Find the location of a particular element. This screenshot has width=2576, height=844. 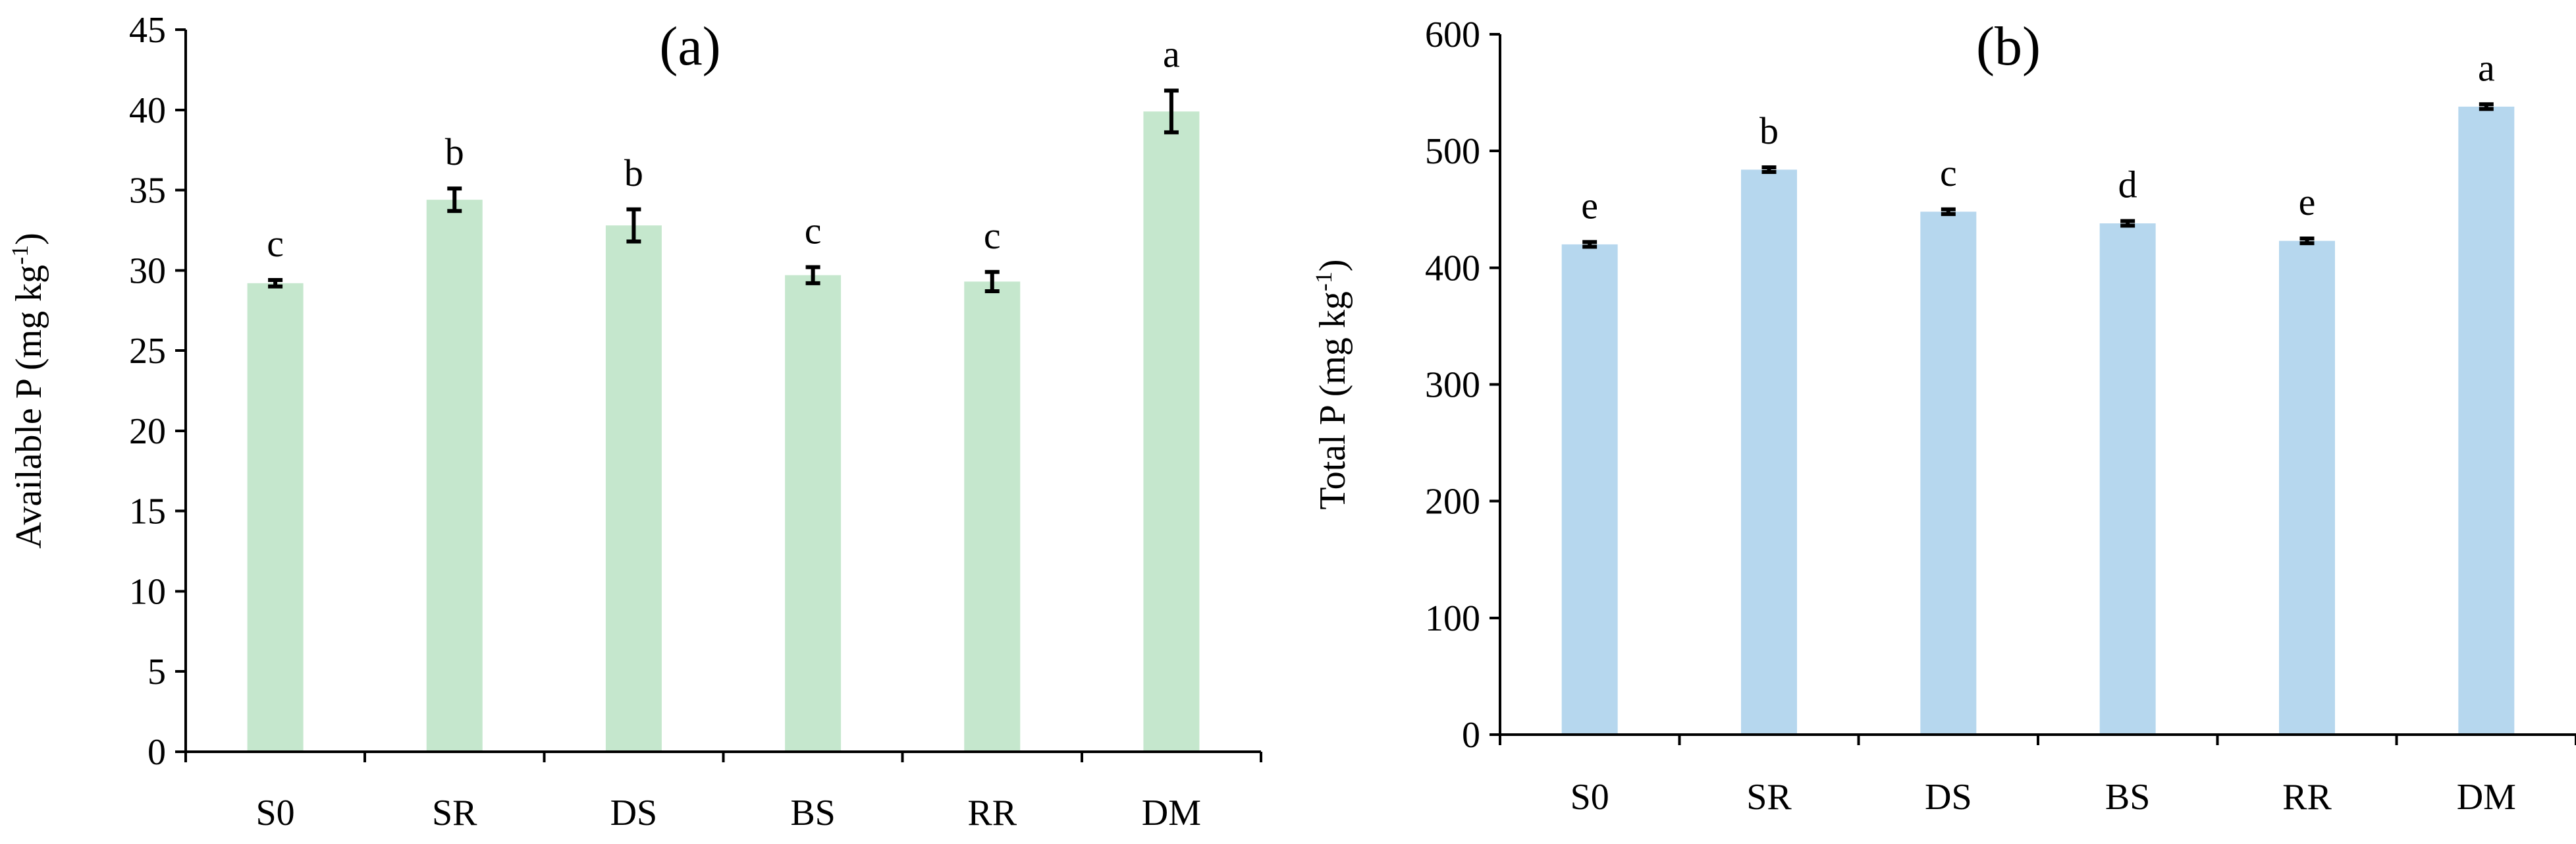

y-tick-label: 100 is located at coordinates (1452, 618).